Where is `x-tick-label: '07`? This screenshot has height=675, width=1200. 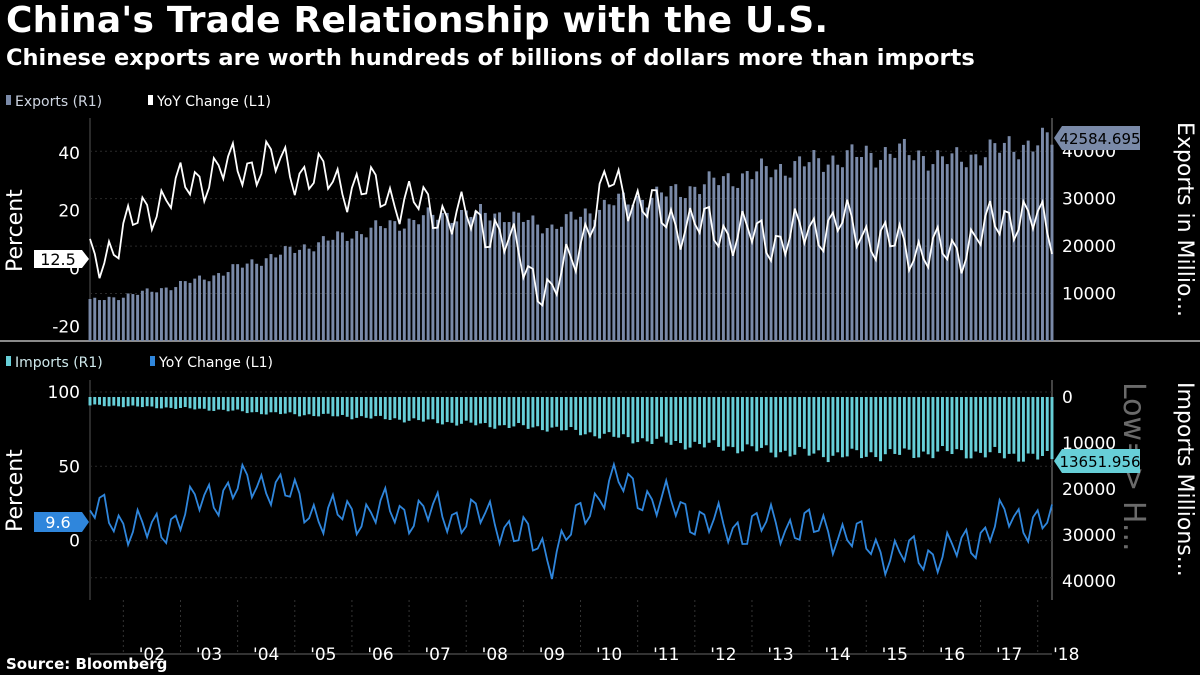
x-tick-label: '07 is located at coordinates (437, 655).